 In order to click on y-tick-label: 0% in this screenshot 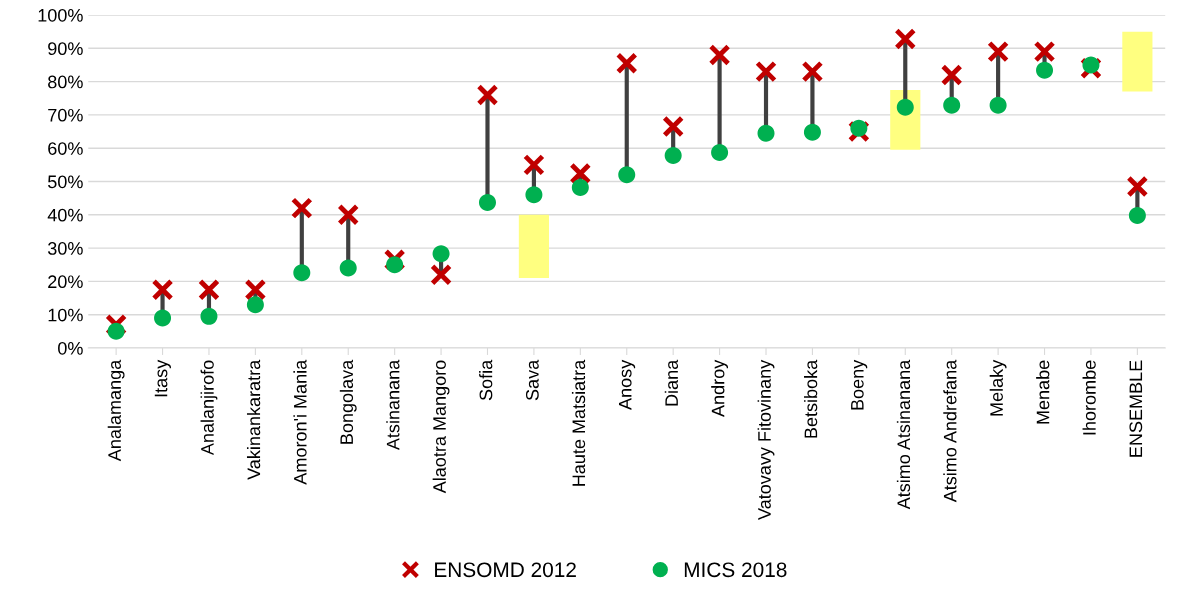, I will do `click(70, 348)`.